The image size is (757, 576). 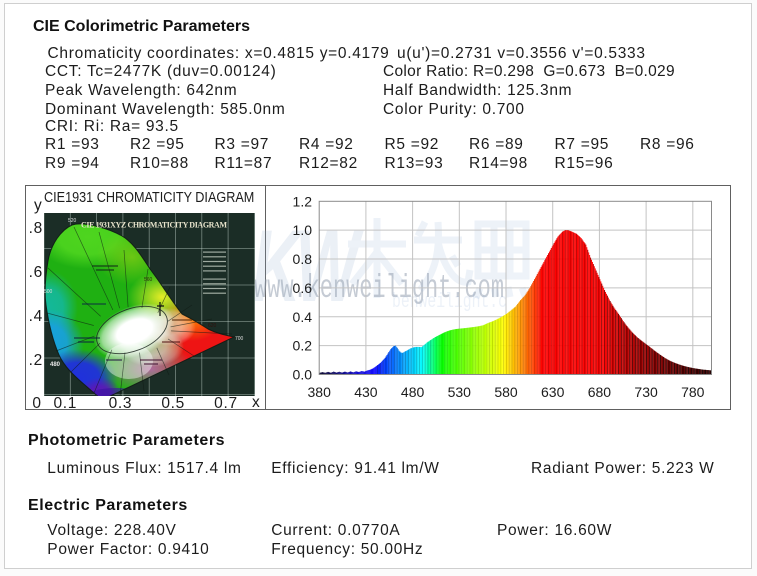 I want to click on svg-text: 730, so click(x=646, y=392).